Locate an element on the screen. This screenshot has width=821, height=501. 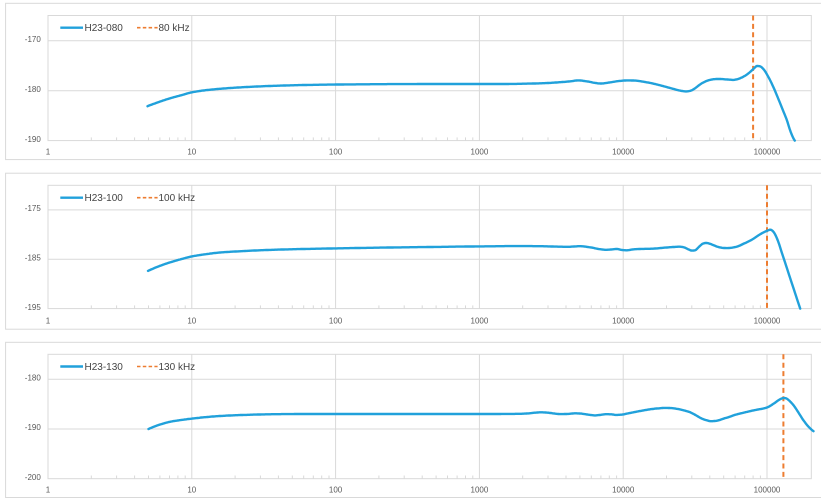
svg-text: 80 kHz is located at coordinates (174, 28).